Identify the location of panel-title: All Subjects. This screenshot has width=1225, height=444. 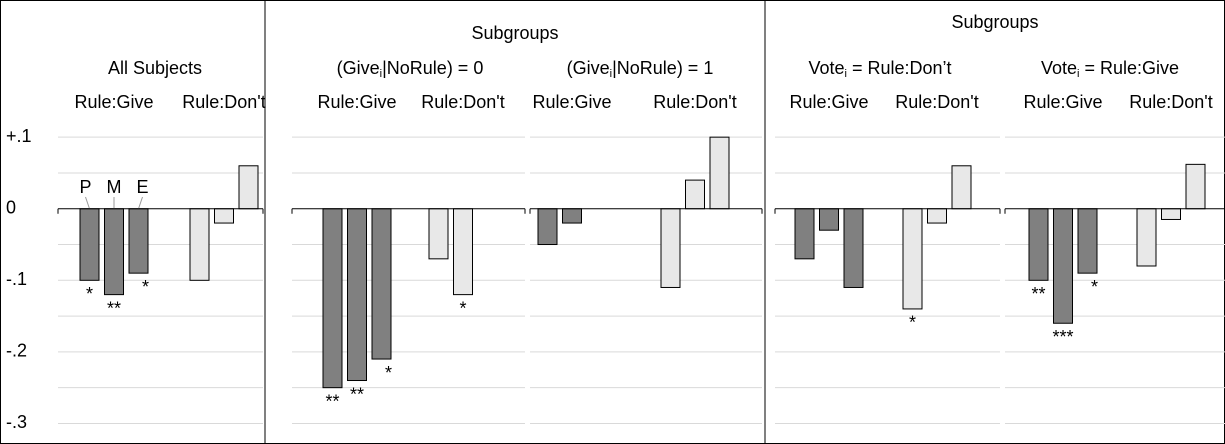
(155, 68).